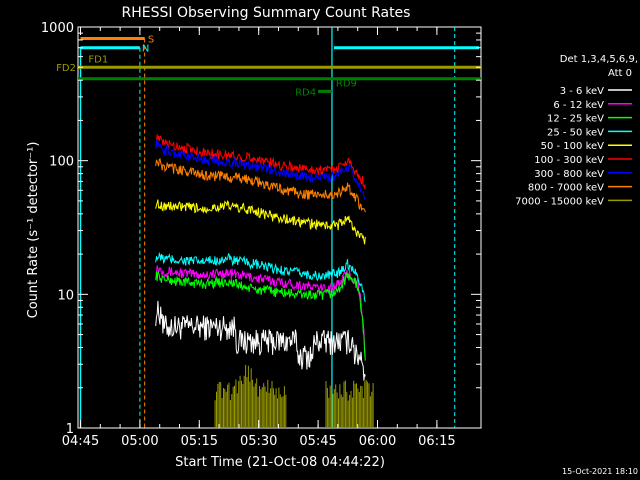 The width and height of the screenshot is (640, 480). What do you see at coordinates (569, 174) in the screenshot?
I see `legend-label: 300 - 800 keV` at bounding box center [569, 174].